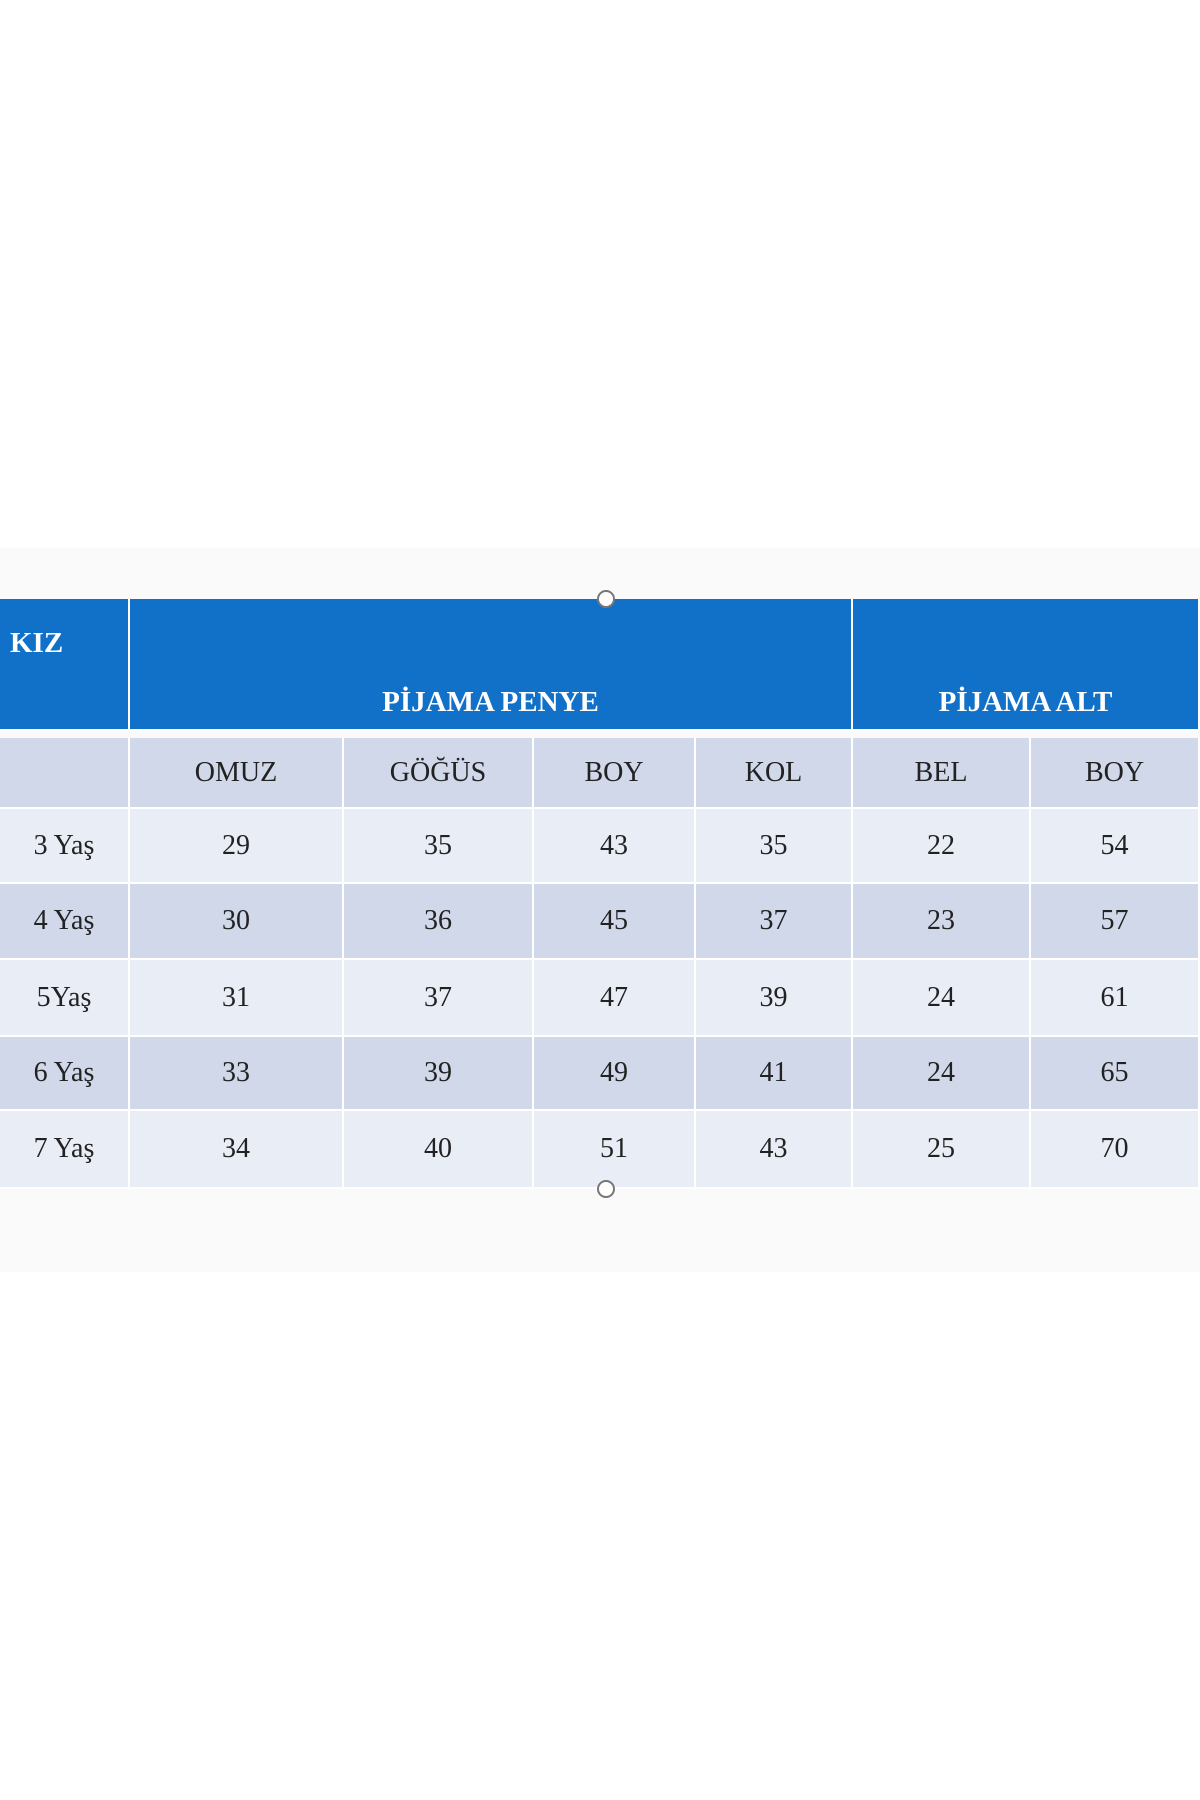 This screenshot has height=1800, width=1200. What do you see at coordinates (65, 1074) in the screenshot?
I see `row-label: 6 Yaş` at bounding box center [65, 1074].